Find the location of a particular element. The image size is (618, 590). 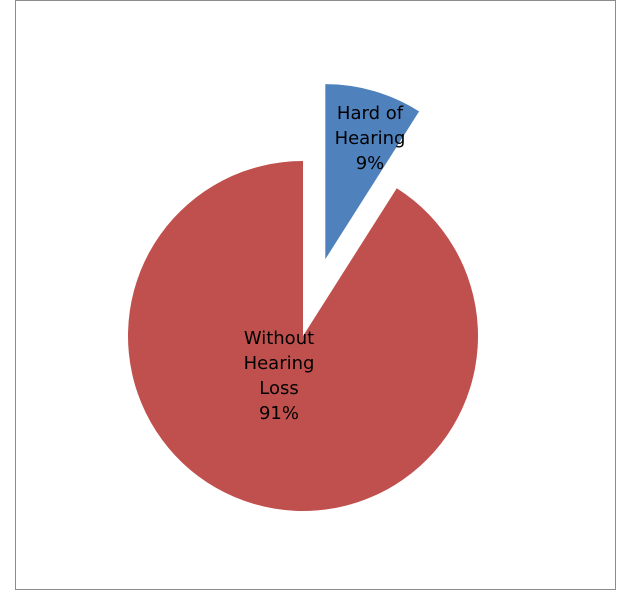

pie-labels: Hard of Hearing 9% Without Hearing Loss 91% is located at coordinates (325, 263).